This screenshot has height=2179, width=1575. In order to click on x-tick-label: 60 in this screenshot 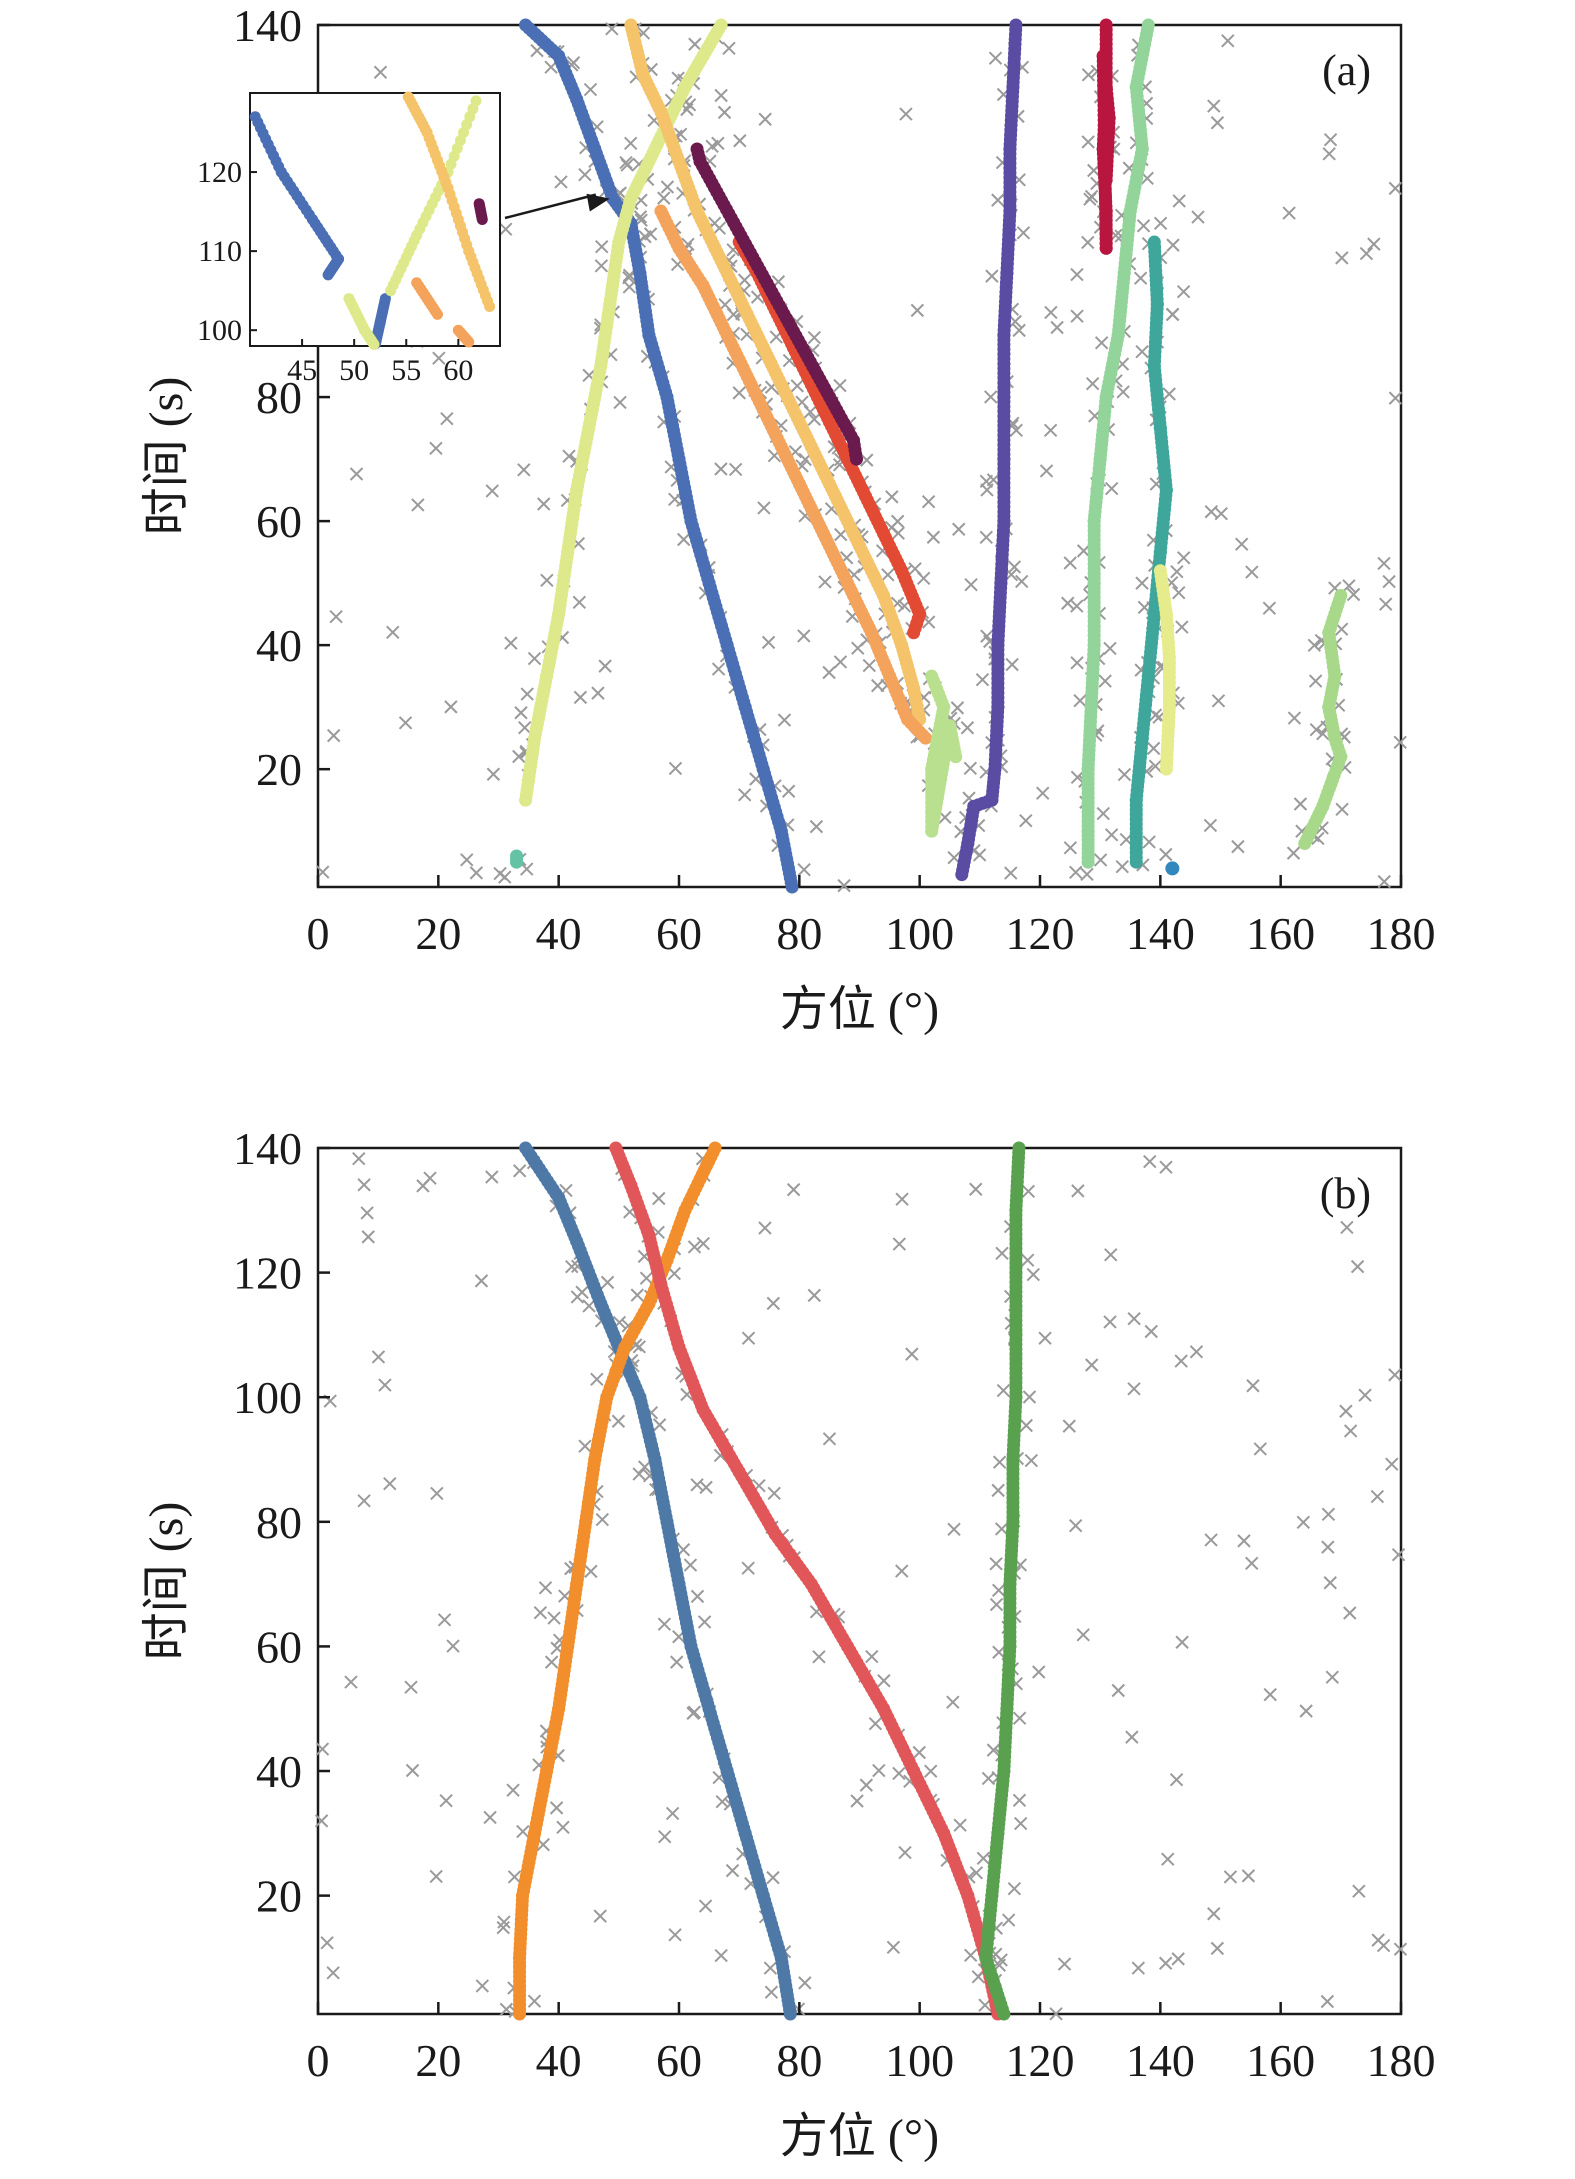, I will do `click(679, 933)`.